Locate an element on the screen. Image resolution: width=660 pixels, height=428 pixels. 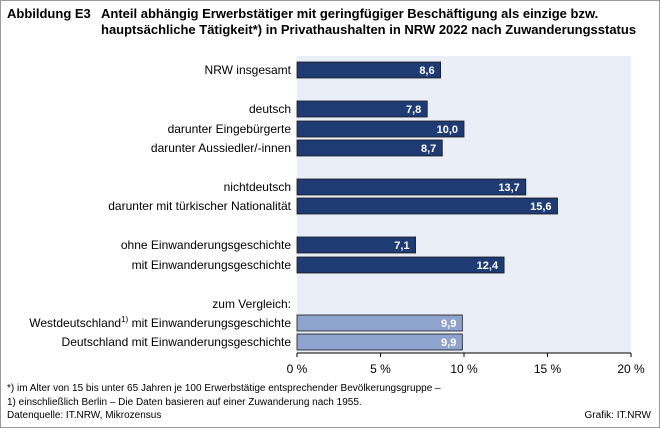
x-tick-label: 20 % is located at coordinates (631, 369).